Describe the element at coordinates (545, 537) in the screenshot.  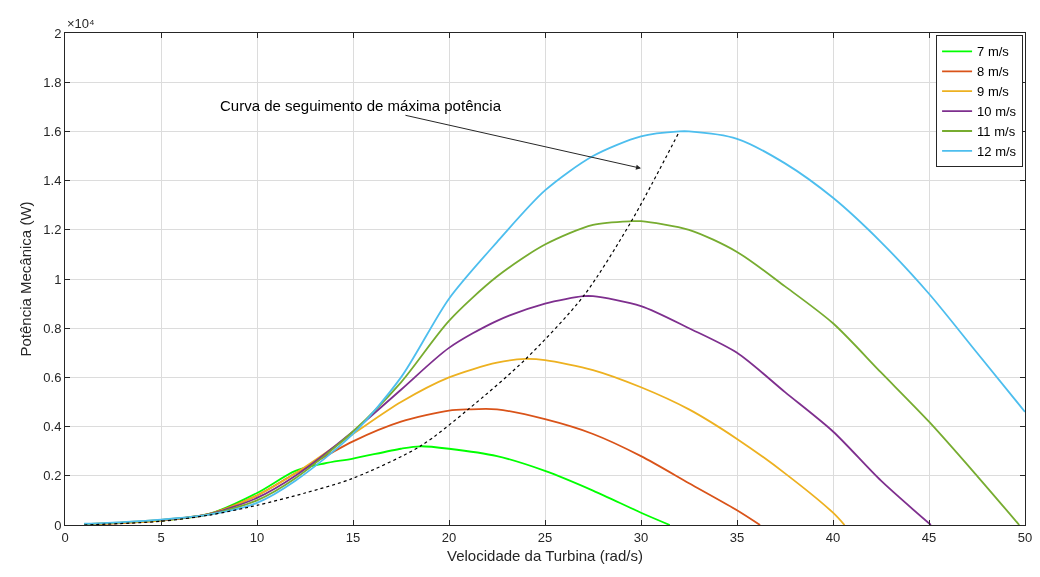
I see `x-tick-label: 25` at that location.